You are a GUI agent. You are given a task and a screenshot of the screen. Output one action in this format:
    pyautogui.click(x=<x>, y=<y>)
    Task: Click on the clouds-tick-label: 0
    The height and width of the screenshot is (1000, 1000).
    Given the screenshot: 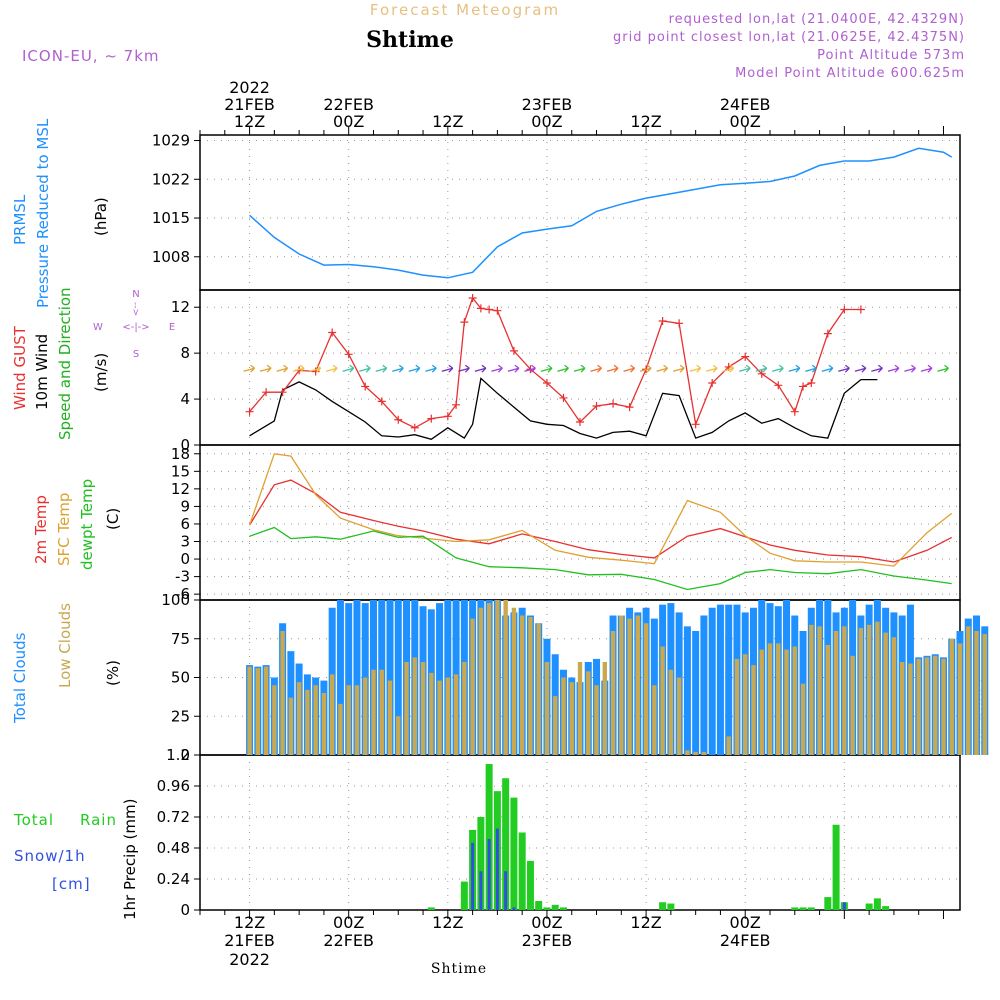 What is the action you would take?
    pyautogui.click(x=185, y=755)
    